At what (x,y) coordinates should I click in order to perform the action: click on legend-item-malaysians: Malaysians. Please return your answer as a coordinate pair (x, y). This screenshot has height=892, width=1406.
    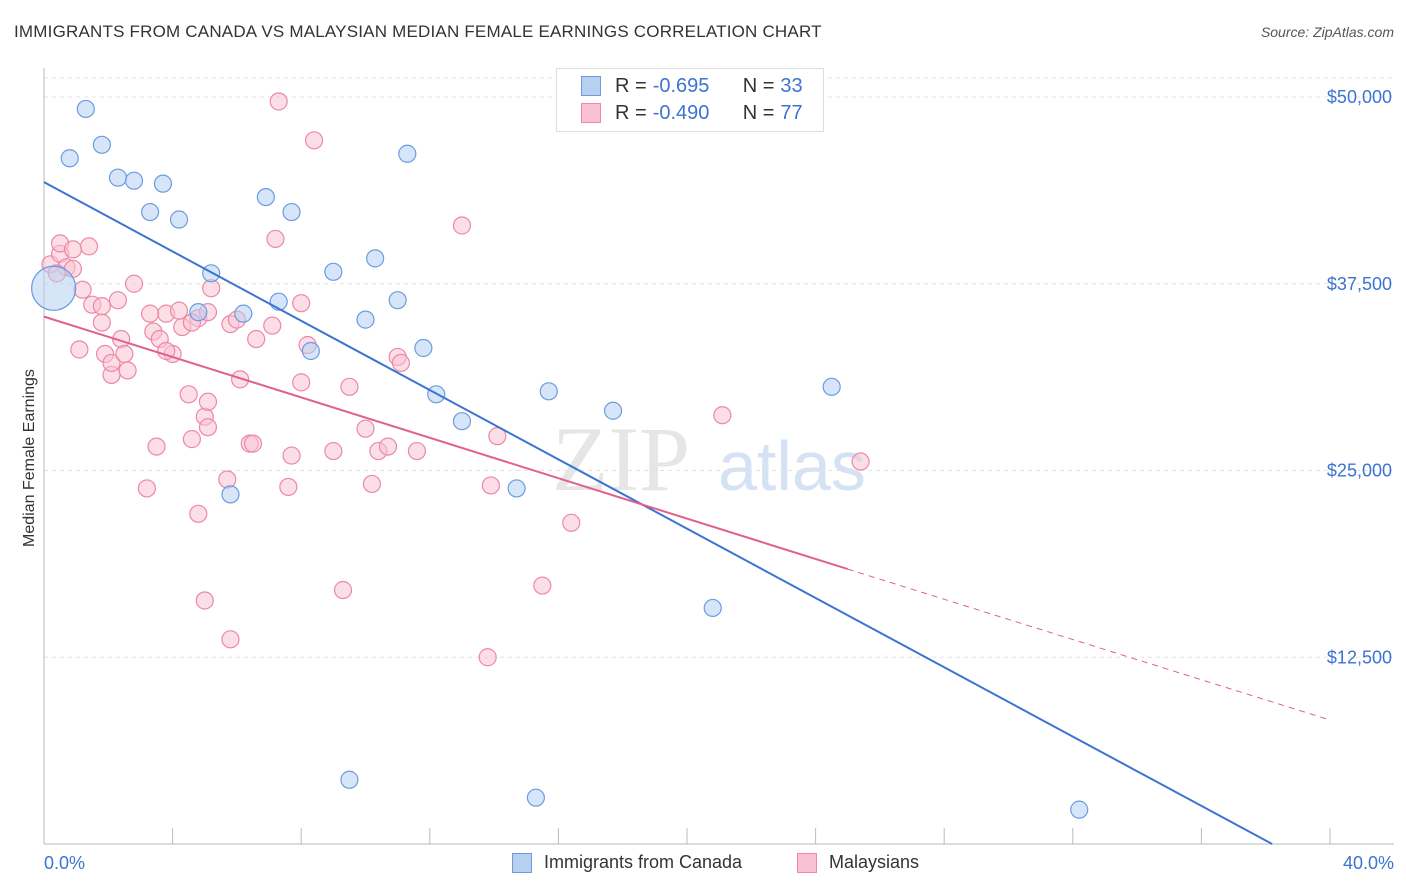
    Looking at the image, I should click on (858, 862).